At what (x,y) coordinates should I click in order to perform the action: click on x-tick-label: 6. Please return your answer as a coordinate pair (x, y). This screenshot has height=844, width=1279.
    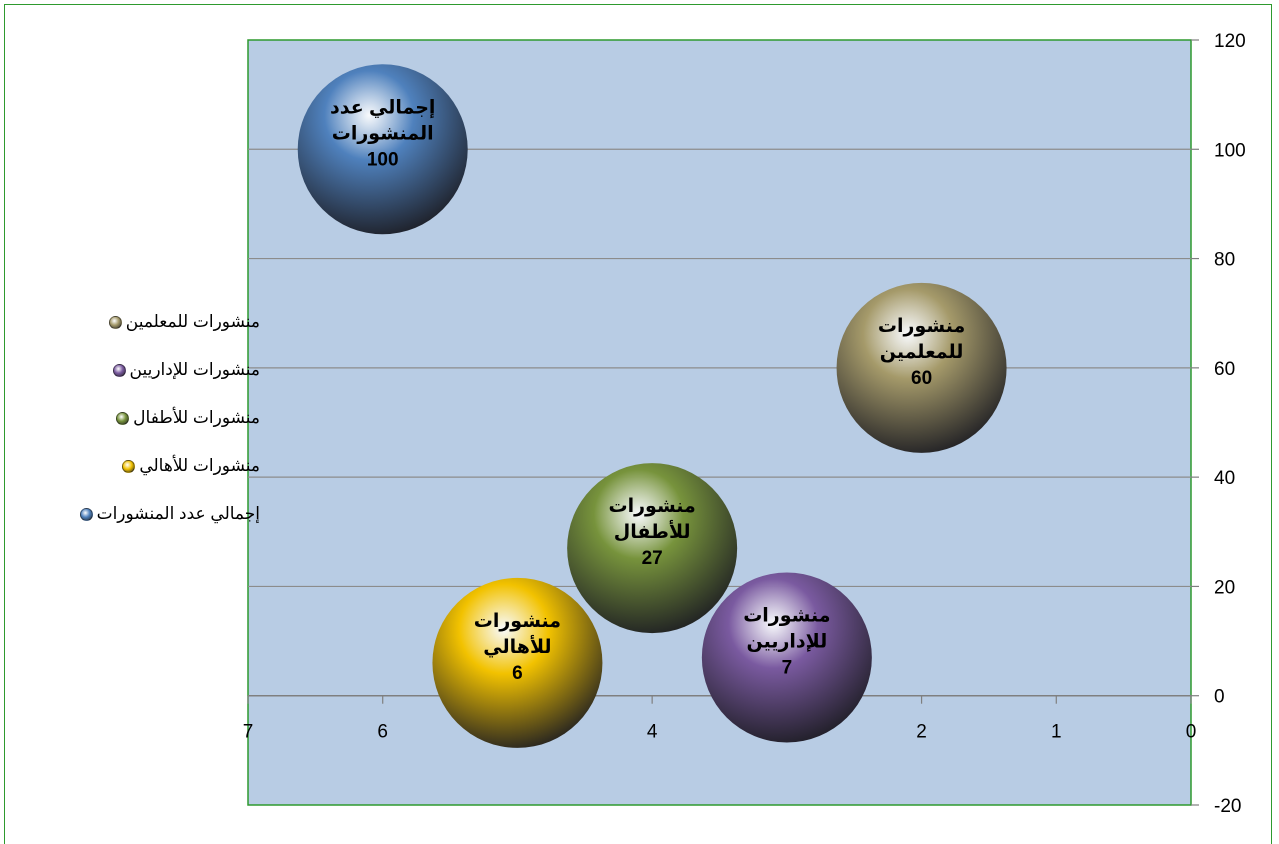
    Looking at the image, I should click on (382, 732).